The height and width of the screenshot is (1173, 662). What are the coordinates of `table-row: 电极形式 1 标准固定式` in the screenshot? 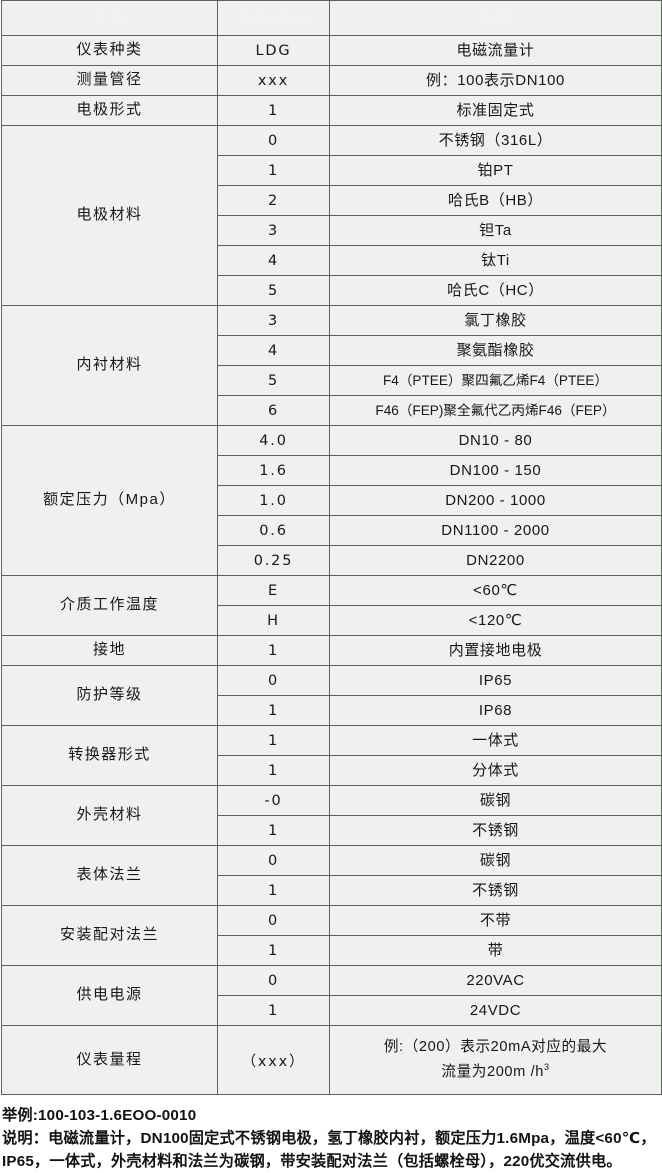 It's located at (331, 110).